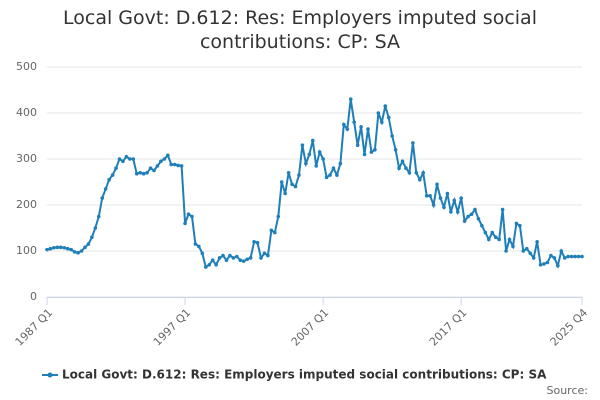 The height and width of the screenshot is (400, 600). I want to click on y-tick-label: 200, so click(26, 204).